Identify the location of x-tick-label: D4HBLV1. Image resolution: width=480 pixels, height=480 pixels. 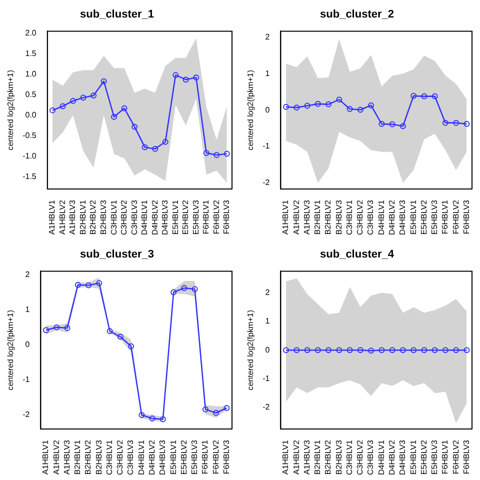
(141, 457).